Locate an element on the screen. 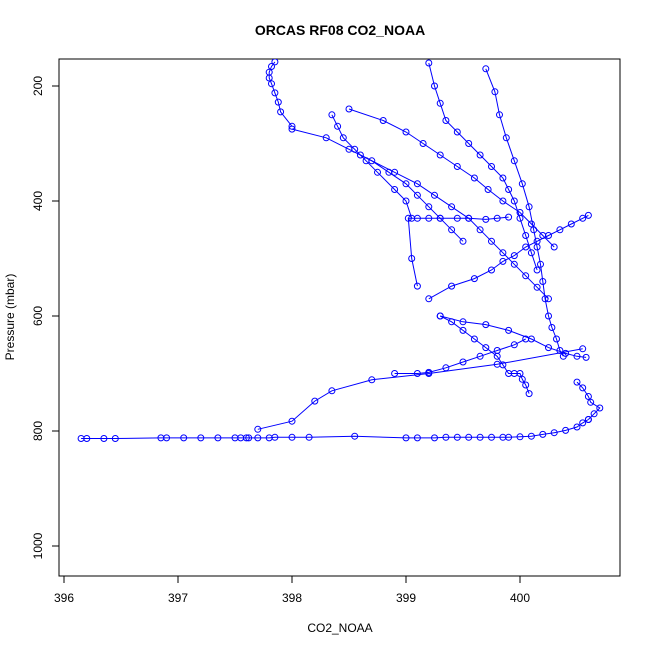 The image size is (650, 650). x-axis-label: CO2_NOAA is located at coordinates (339, 628).